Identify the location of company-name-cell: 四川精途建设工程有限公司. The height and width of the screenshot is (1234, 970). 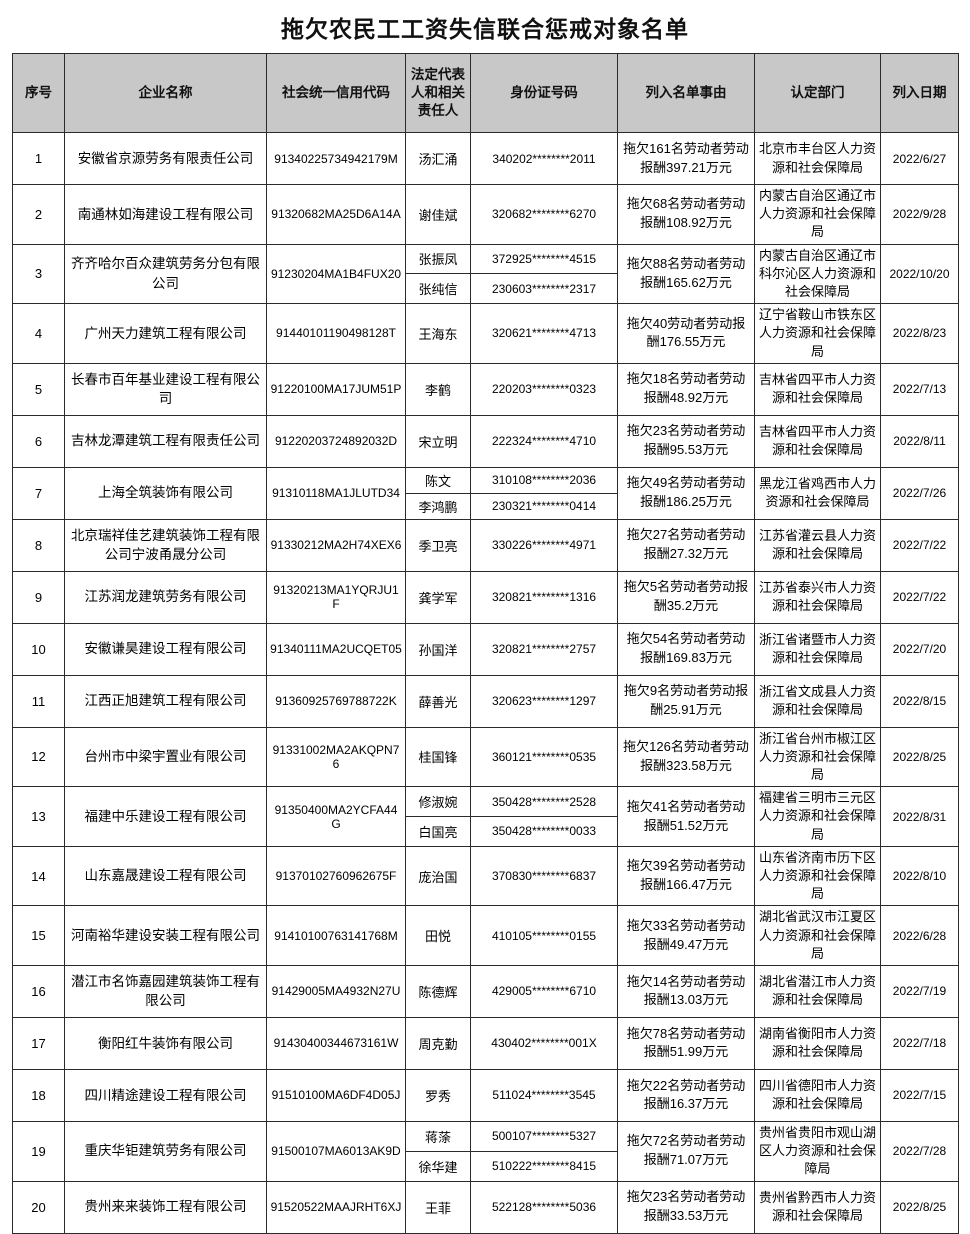
(165, 1095).